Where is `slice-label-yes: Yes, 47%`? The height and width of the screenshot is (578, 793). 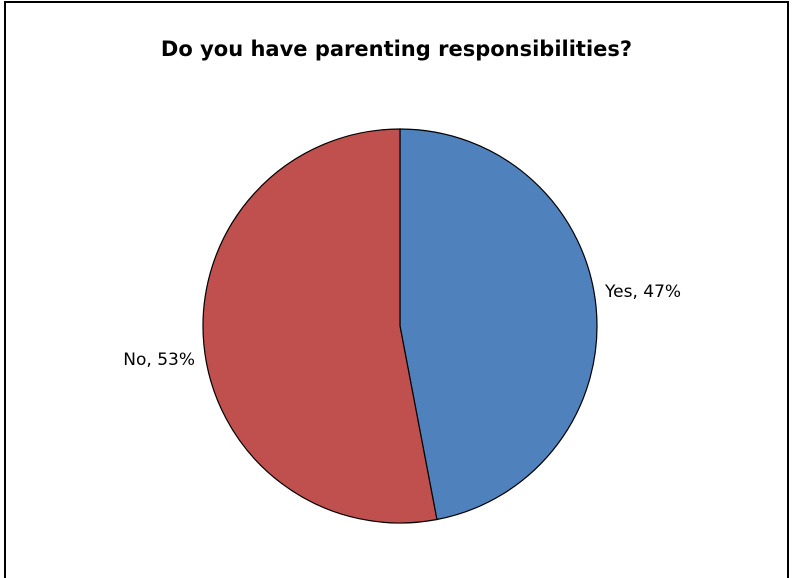 slice-label-yes: Yes, 47% is located at coordinates (642, 292).